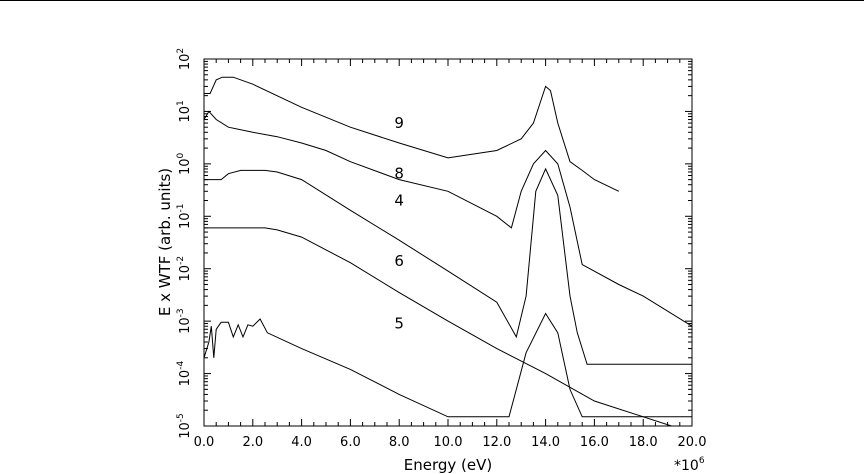 The width and height of the screenshot is (864, 474). Describe the element at coordinates (432, 0) in the screenshot. I see `top-rule` at that location.